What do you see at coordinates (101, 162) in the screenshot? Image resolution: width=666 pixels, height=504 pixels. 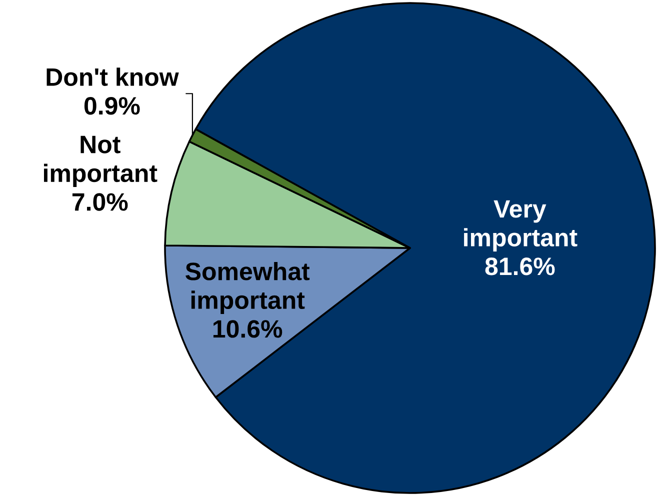 I see `slice-label: Not important` at bounding box center [101, 162].